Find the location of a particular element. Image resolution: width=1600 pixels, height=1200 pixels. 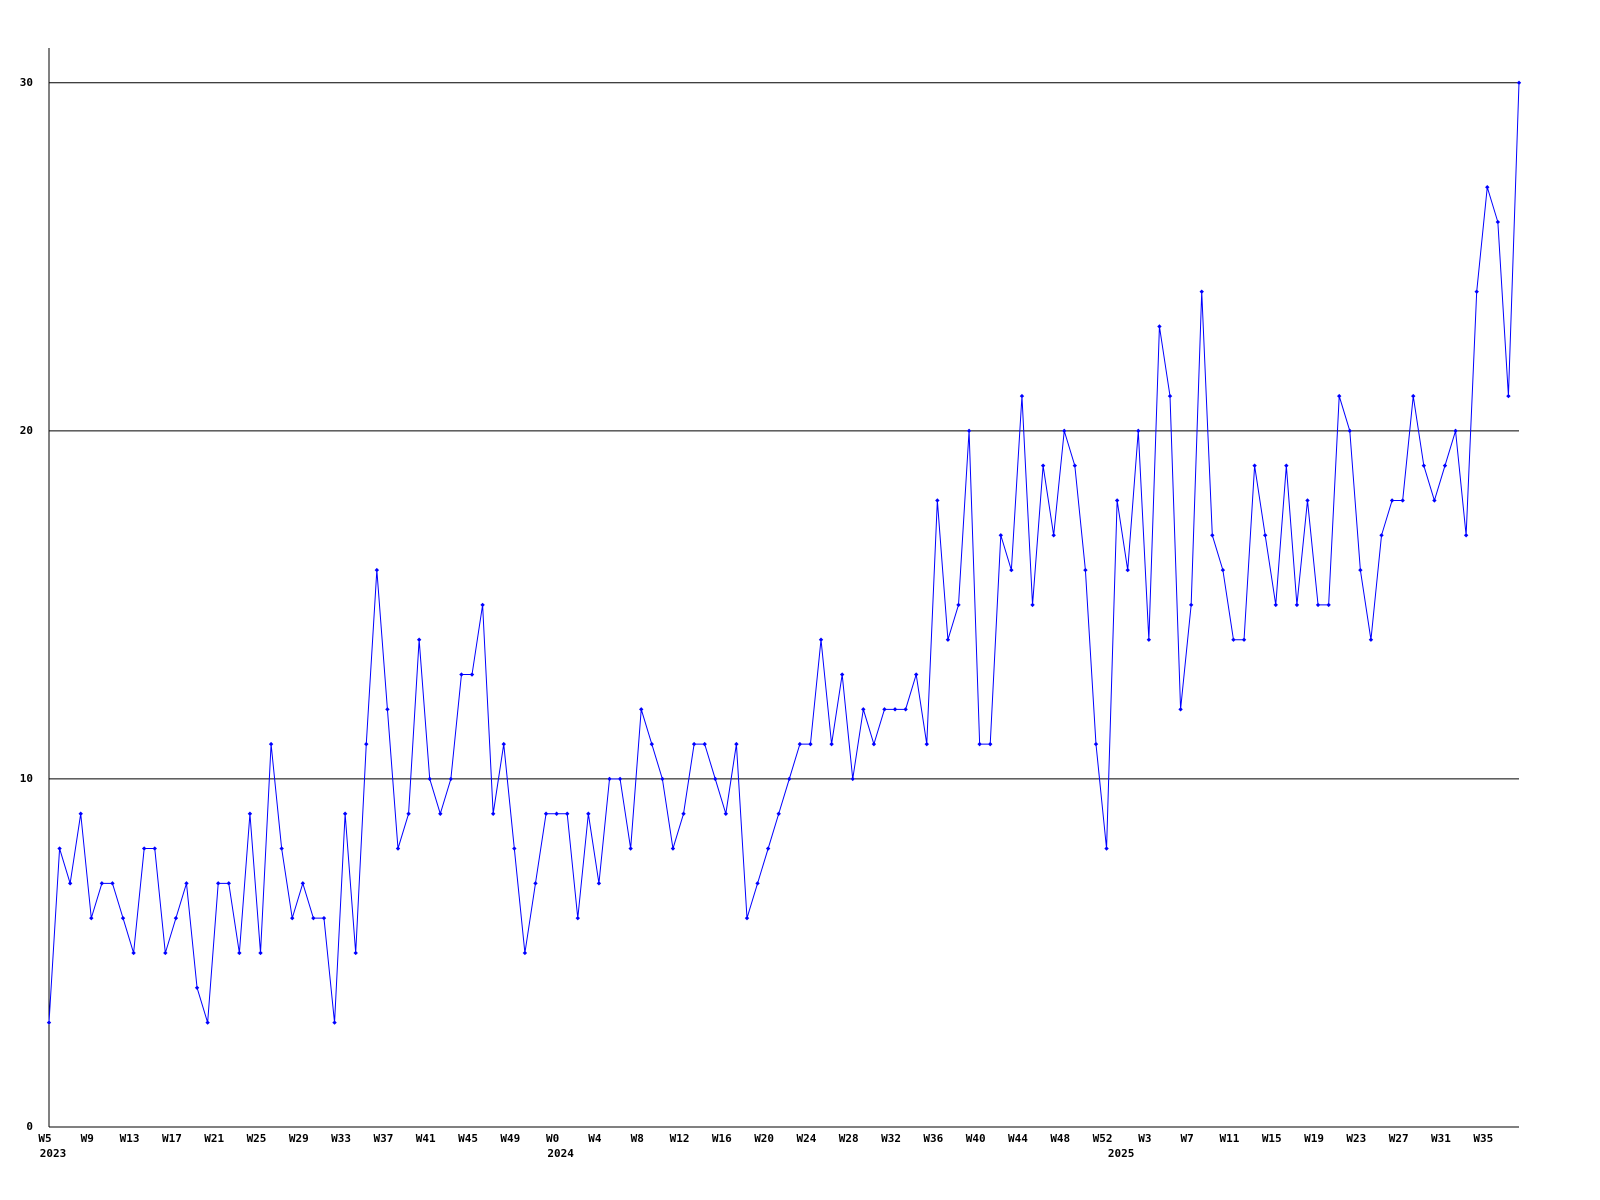

y-tick-label: 20 is located at coordinates (26, 430).